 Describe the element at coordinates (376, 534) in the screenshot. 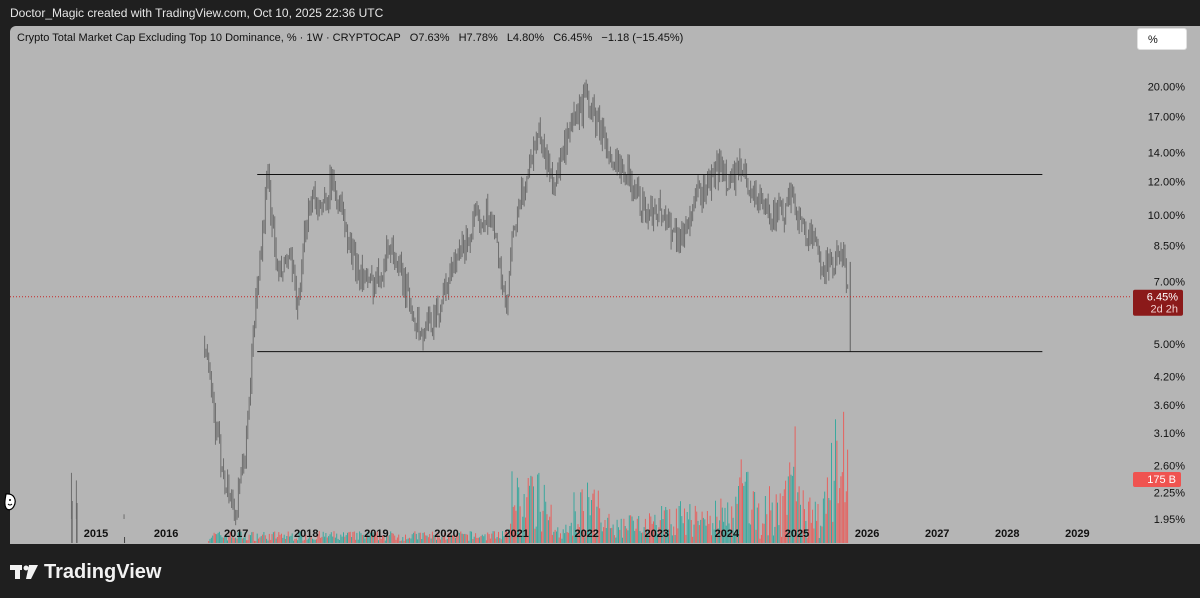

I see `x-tick-label: 2019` at that location.